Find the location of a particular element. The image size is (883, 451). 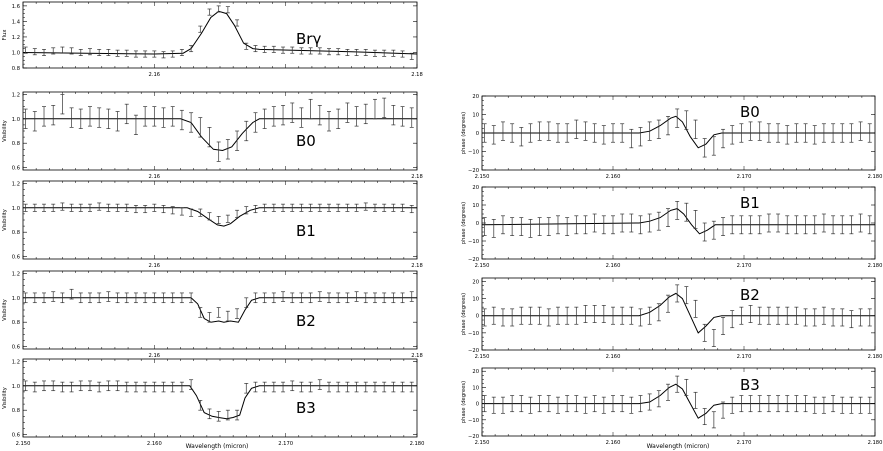

x-tick-label: 2.160 is located at coordinates (613, 177).